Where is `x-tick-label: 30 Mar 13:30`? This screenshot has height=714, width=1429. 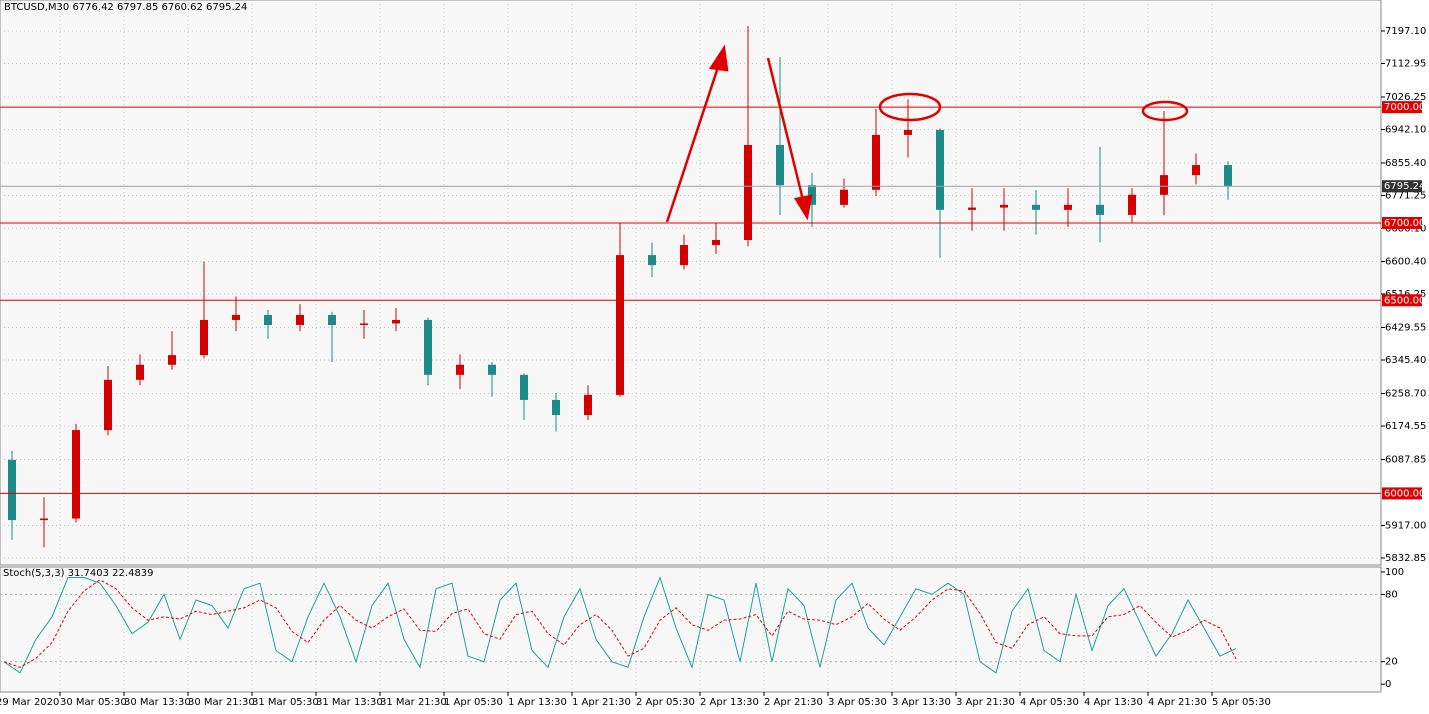
x-tick-label: 30 Mar 13:30 is located at coordinates (157, 702).